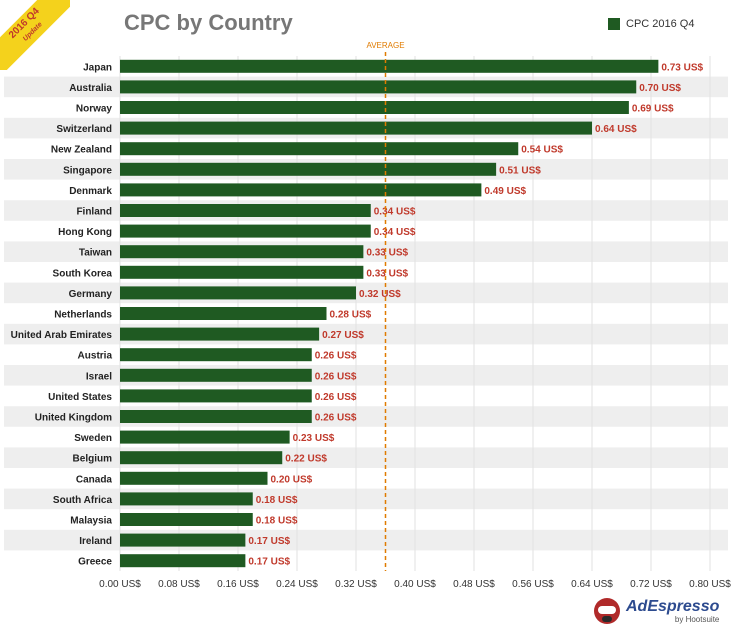 Image resolution: width=742 pixels, height=634 pixels. Describe the element at coordinates (90, 88) in the screenshot. I see `category-label: Australia` at that location.